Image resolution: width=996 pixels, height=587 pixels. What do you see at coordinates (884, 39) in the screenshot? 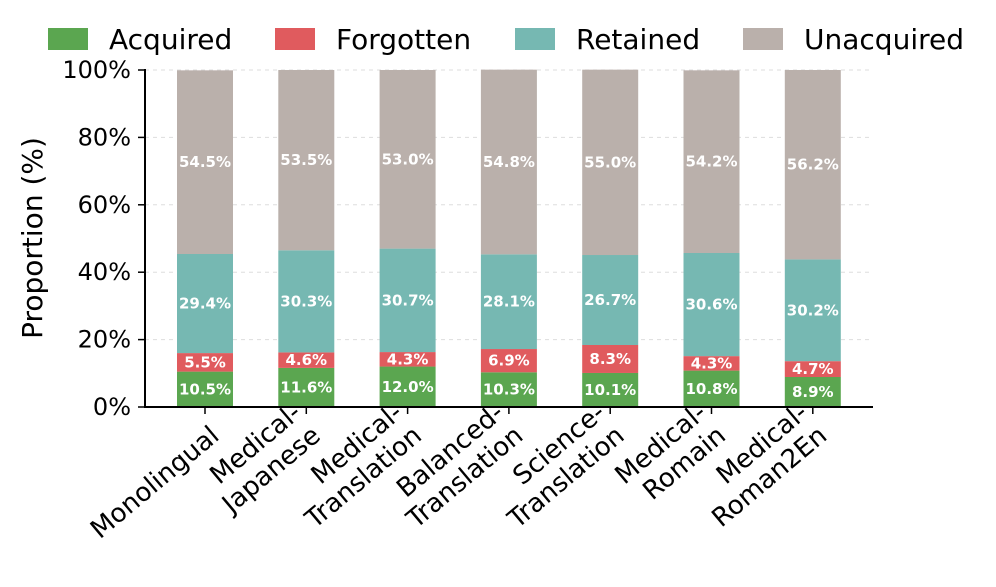
I see `legend-label-unacquired: Unacquired` at bounding box center [884, 39].